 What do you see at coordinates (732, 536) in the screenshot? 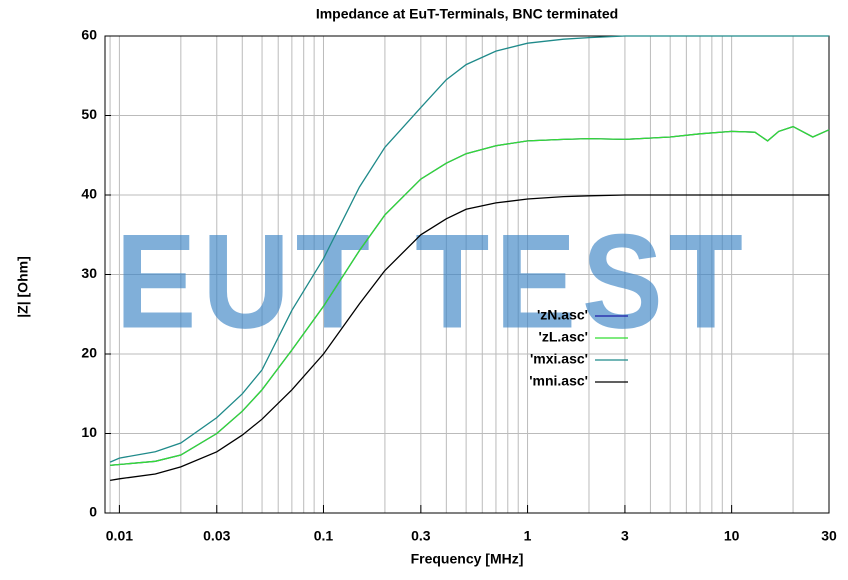
I see `x-tick-label: 10` at bounding box center [732, 536].